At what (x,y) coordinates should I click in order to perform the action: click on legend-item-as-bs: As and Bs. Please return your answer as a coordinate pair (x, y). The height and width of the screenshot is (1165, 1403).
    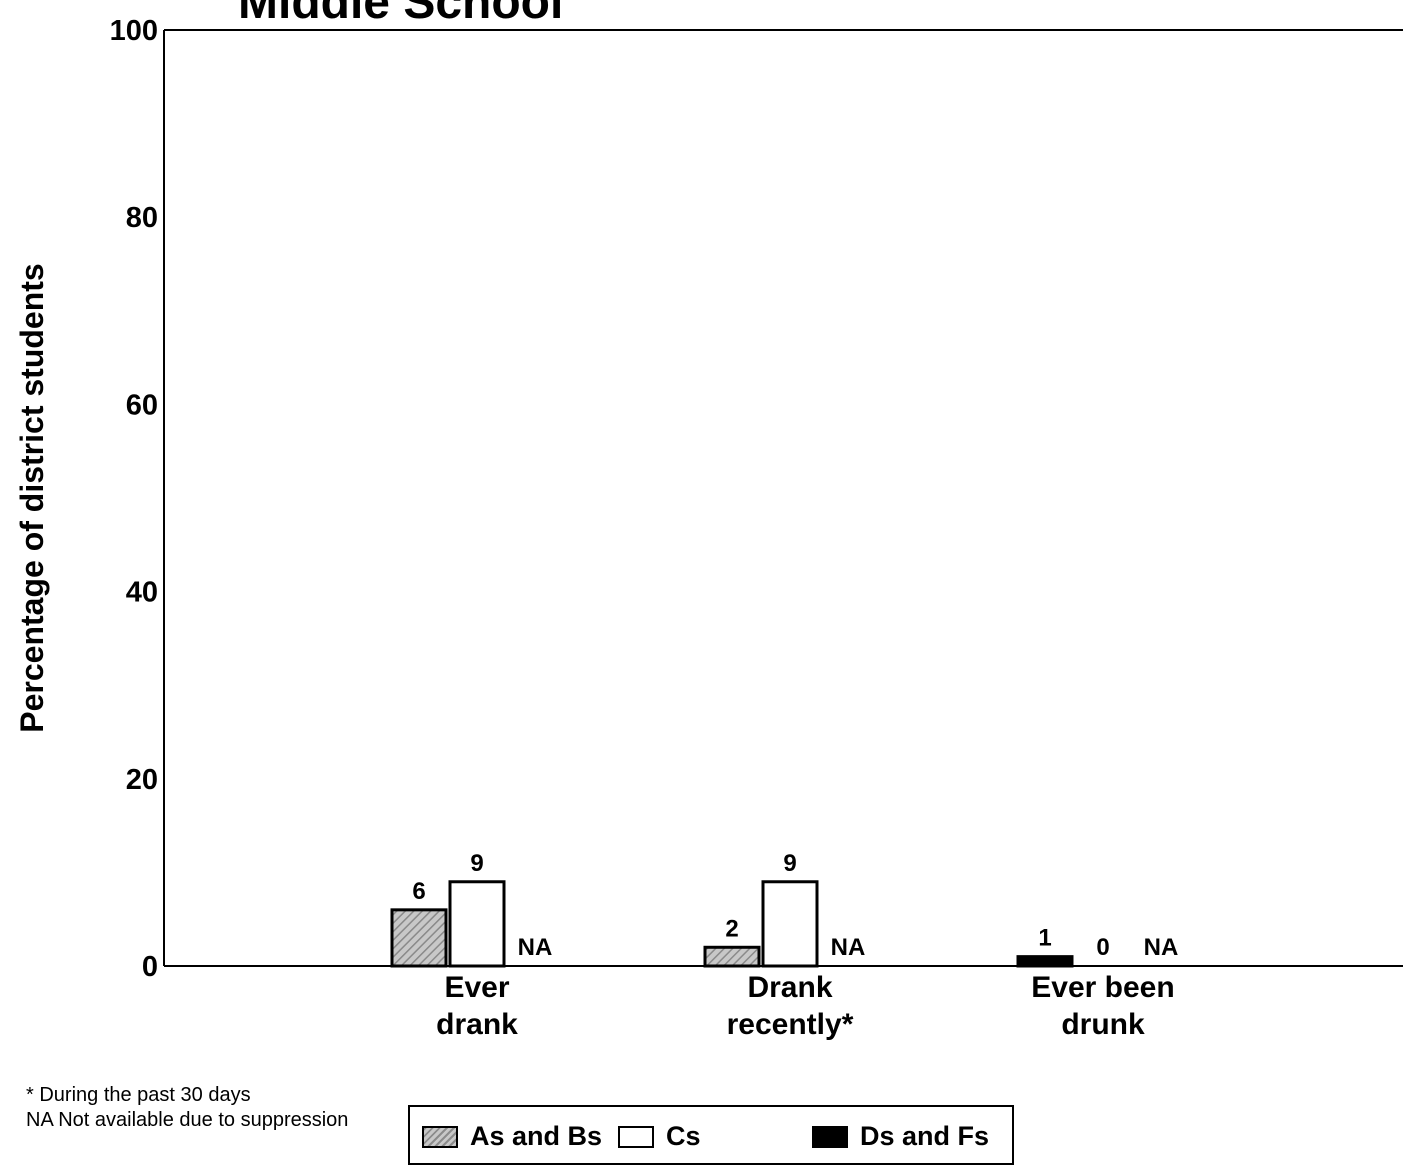
    Looking at the image, I should click on (512, 1136).